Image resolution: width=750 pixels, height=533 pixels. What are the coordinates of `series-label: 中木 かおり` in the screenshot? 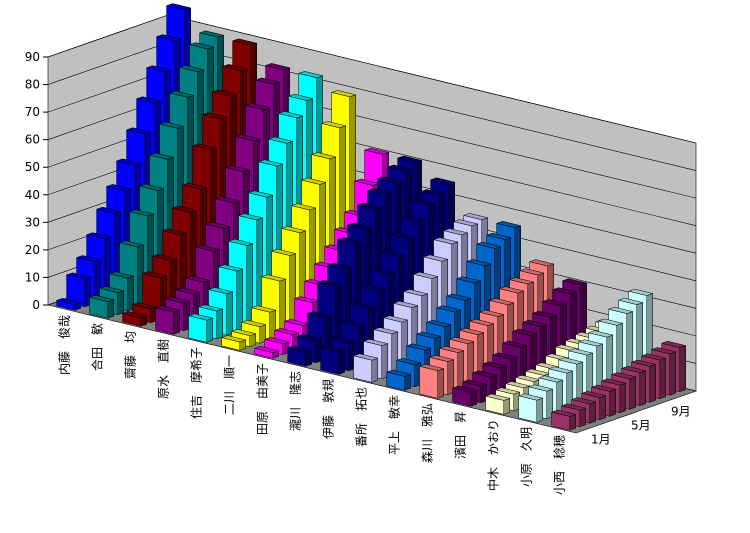 It's located at (493, 455).